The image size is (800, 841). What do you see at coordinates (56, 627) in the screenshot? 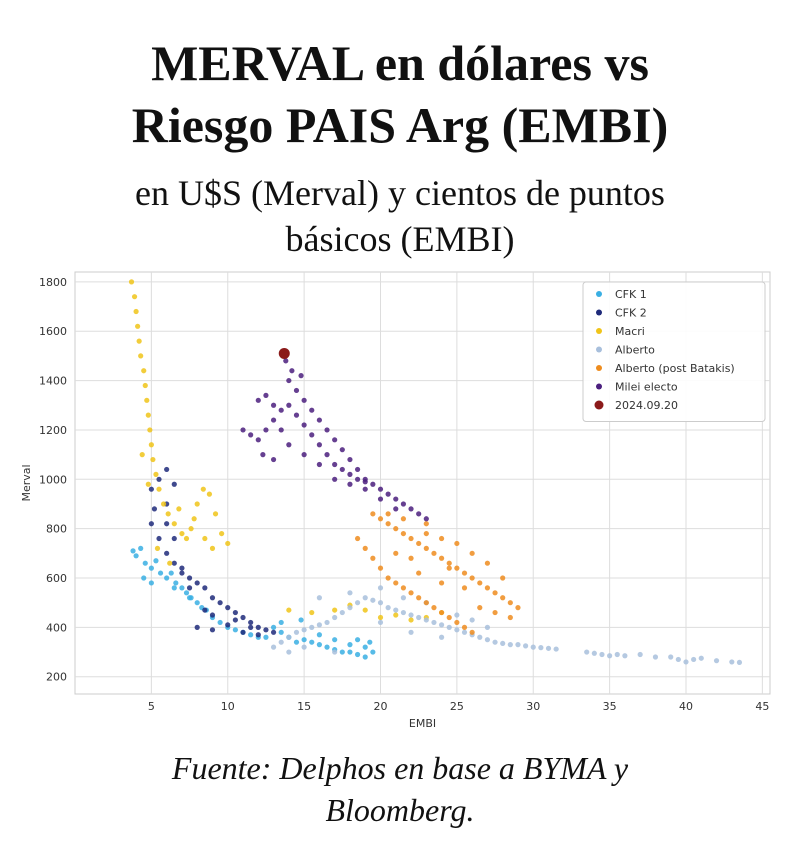
I see `y-tick-label: 400` at bounding box center [56, 627].